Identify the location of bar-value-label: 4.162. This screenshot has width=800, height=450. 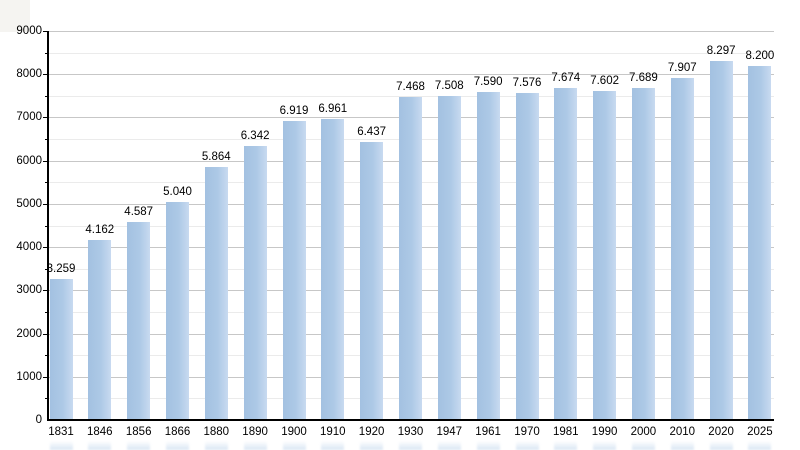
(100, 230).